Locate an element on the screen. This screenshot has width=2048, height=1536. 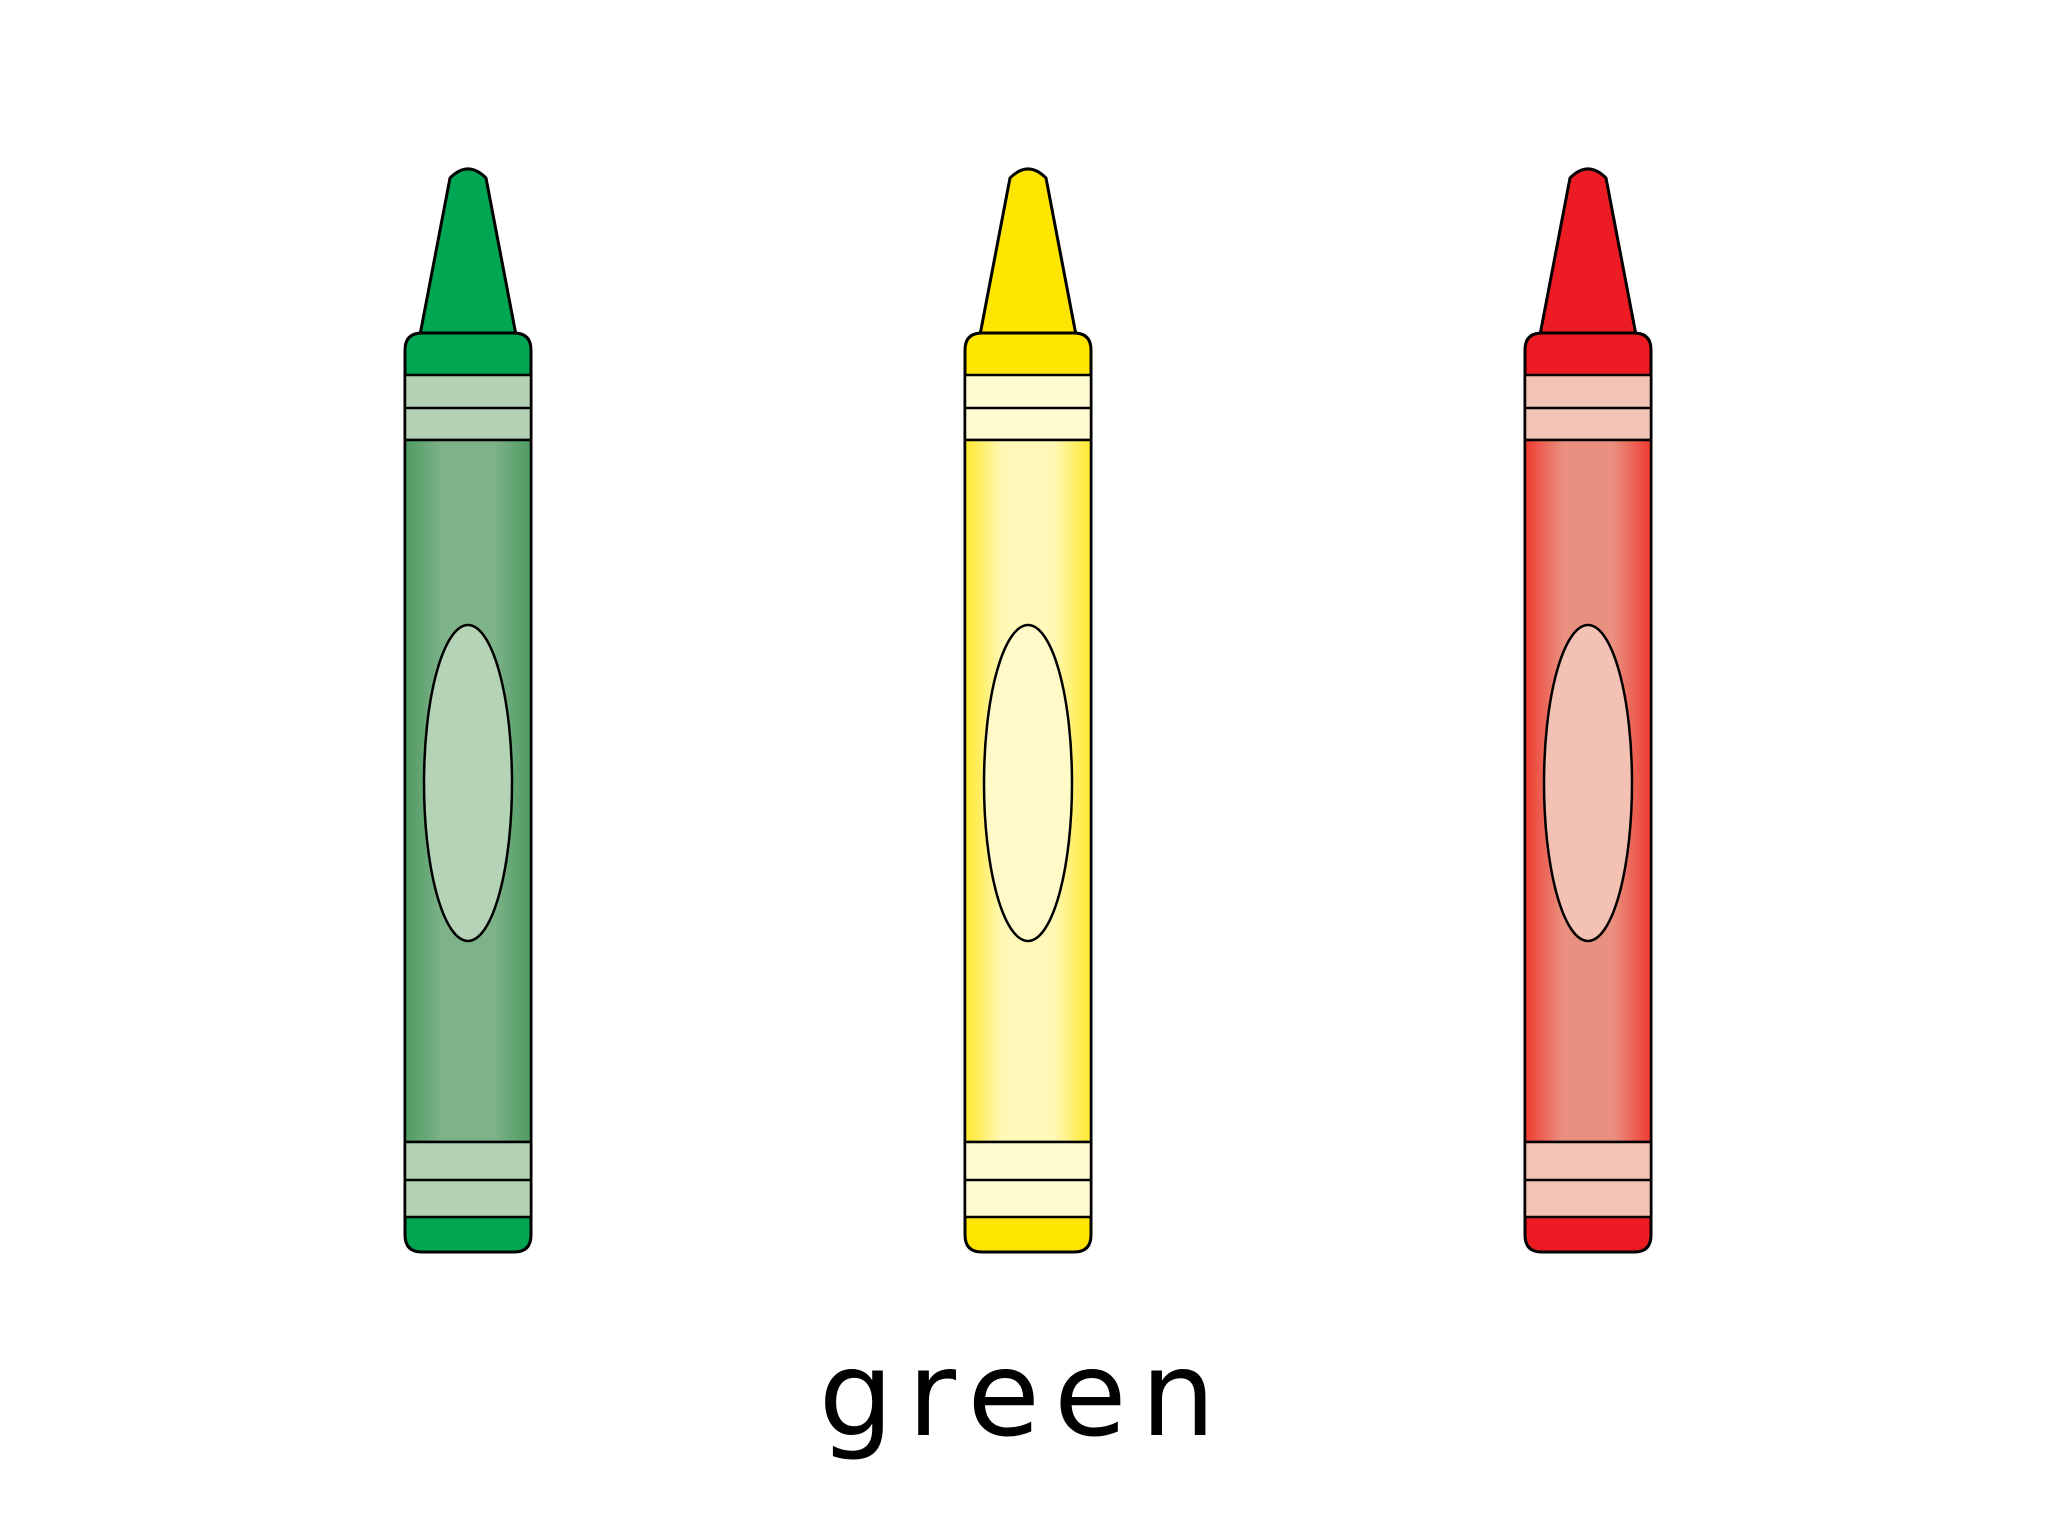
yellow-crayon is located at coordinates (1028, 710).